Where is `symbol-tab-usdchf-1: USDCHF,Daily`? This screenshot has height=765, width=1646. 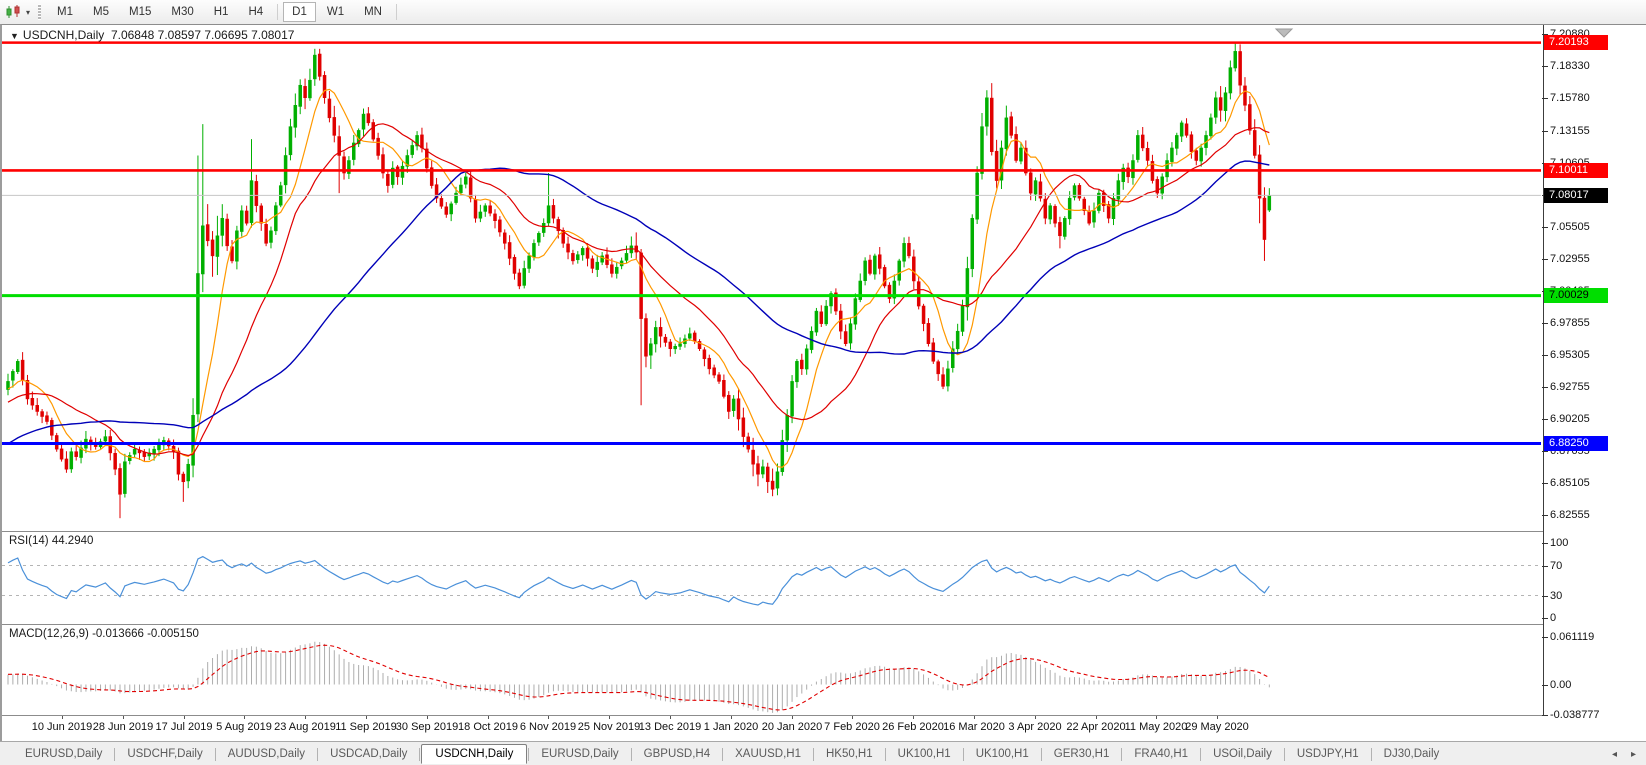 symbol-tab-usdchf-1: USDCHF,Daily is located at coordinates (165, 754).